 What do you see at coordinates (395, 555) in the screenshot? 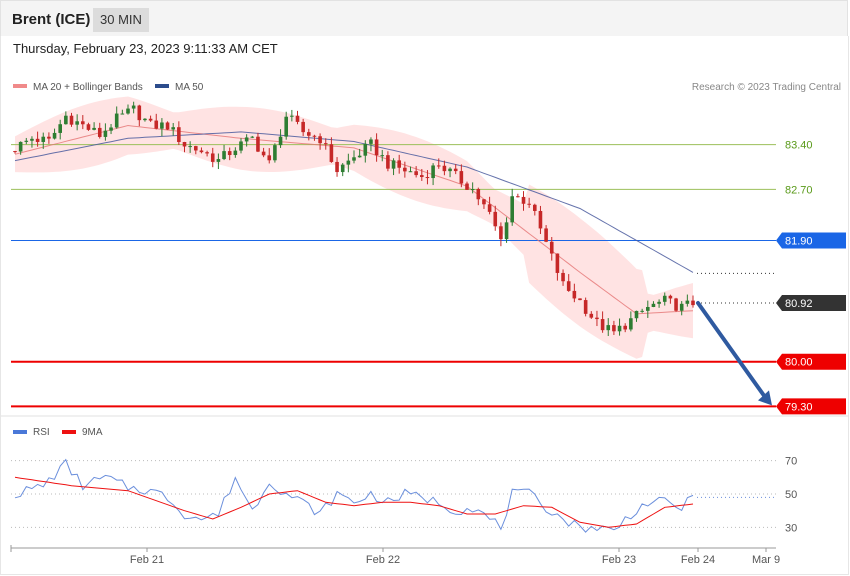
I see `x-axis: Feb 21 Feb 22 Feb 23 Feb 24 Mar 9` at bounding box center [395, 555].